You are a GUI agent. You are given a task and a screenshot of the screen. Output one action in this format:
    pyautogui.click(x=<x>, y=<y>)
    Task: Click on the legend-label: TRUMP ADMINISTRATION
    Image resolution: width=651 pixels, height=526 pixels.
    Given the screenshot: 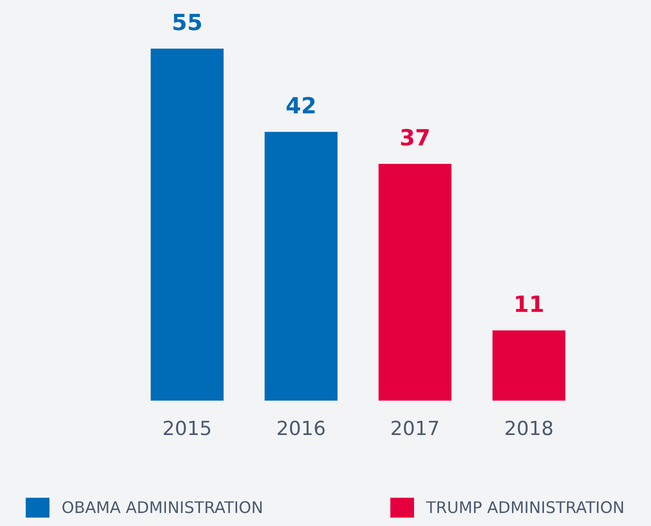 What is the action you would take?
    pyautogui.click(x=525, y=507)
    